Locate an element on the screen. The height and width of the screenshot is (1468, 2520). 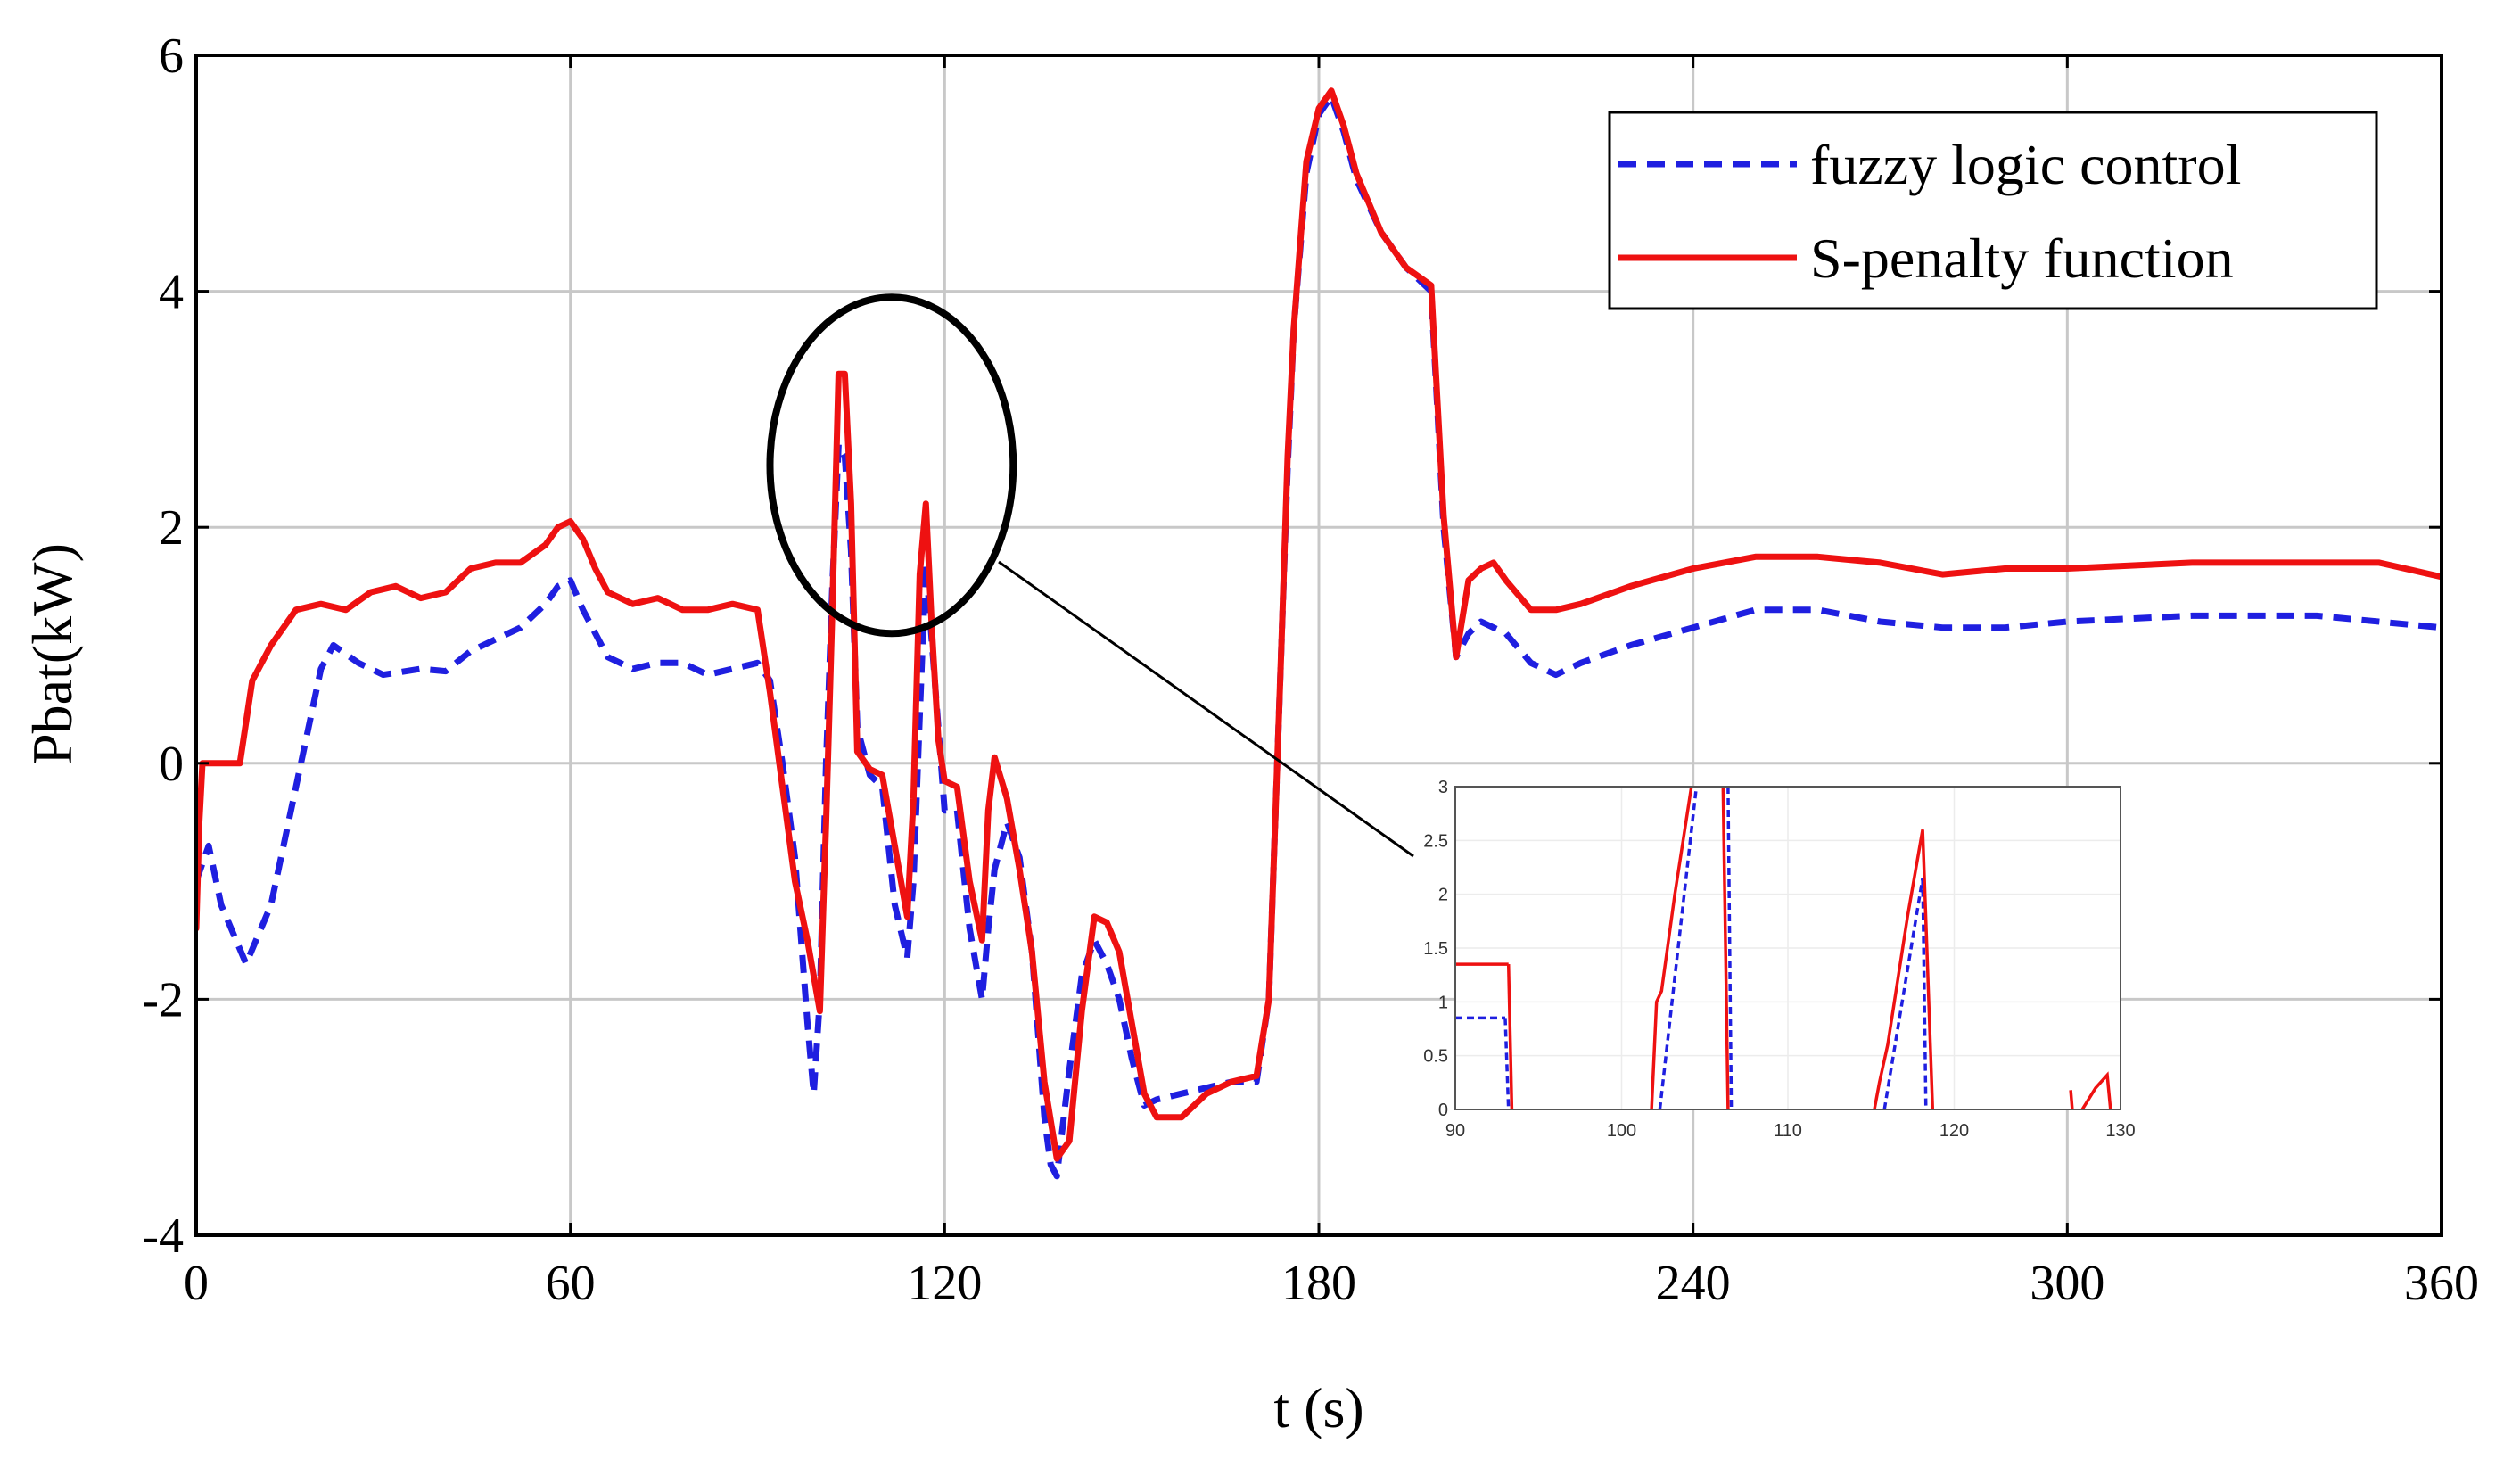
inset-zoom-plot: 90 100 110 120 130 0 0.5 1 1.5 2 2.5 3 is located at coordinates (1779, 959).